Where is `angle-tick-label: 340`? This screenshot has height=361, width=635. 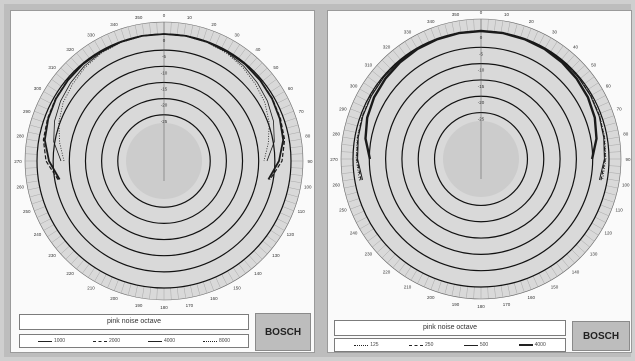 angle-tick-label: 340 is located at coordinates (114, 24).